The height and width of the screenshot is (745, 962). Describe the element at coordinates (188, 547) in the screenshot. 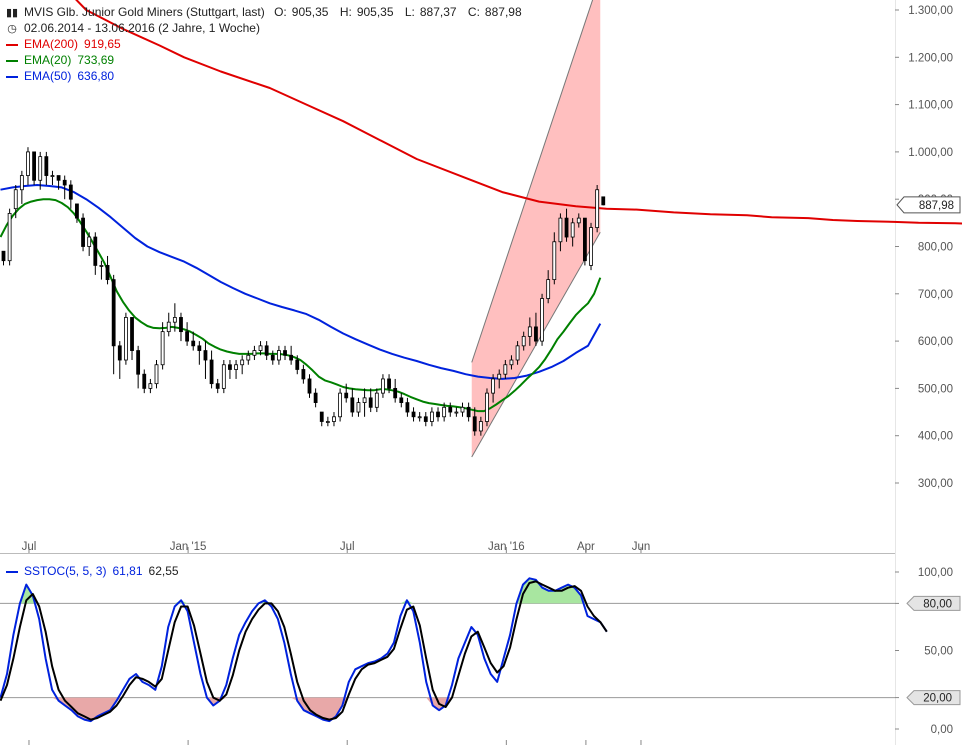

I see `time-tick-label-1: Jan '15` at that location.